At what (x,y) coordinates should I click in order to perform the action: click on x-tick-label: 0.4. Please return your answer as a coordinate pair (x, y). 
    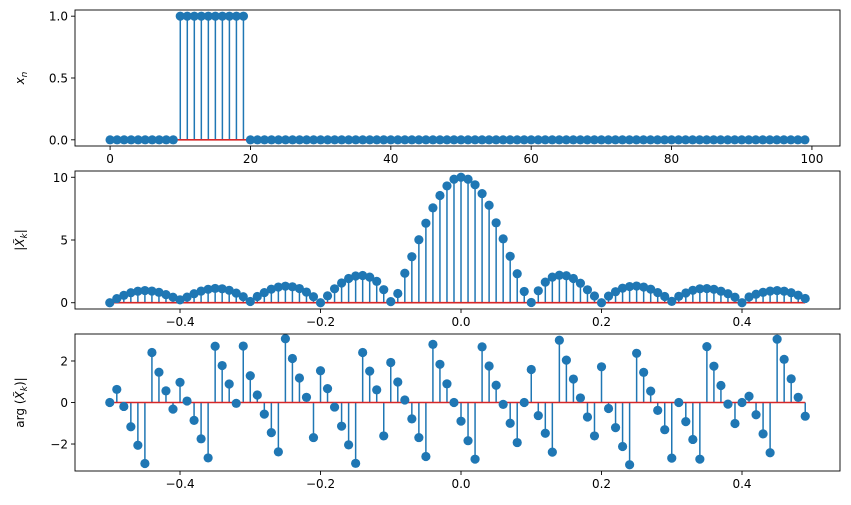
    Looking at the image, I should click on (741, 484).